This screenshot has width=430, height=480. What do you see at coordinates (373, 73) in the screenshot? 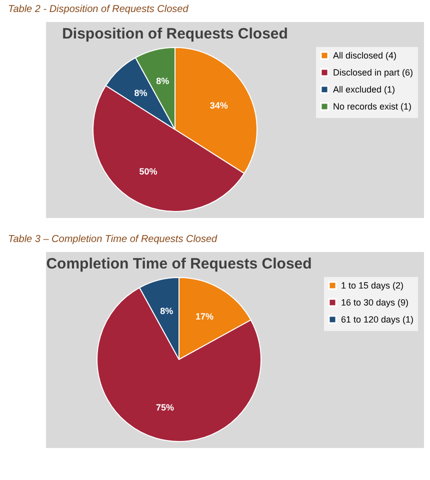
I see `legend-label: Disclosed in part (6)` at bounding box center [373, 73].